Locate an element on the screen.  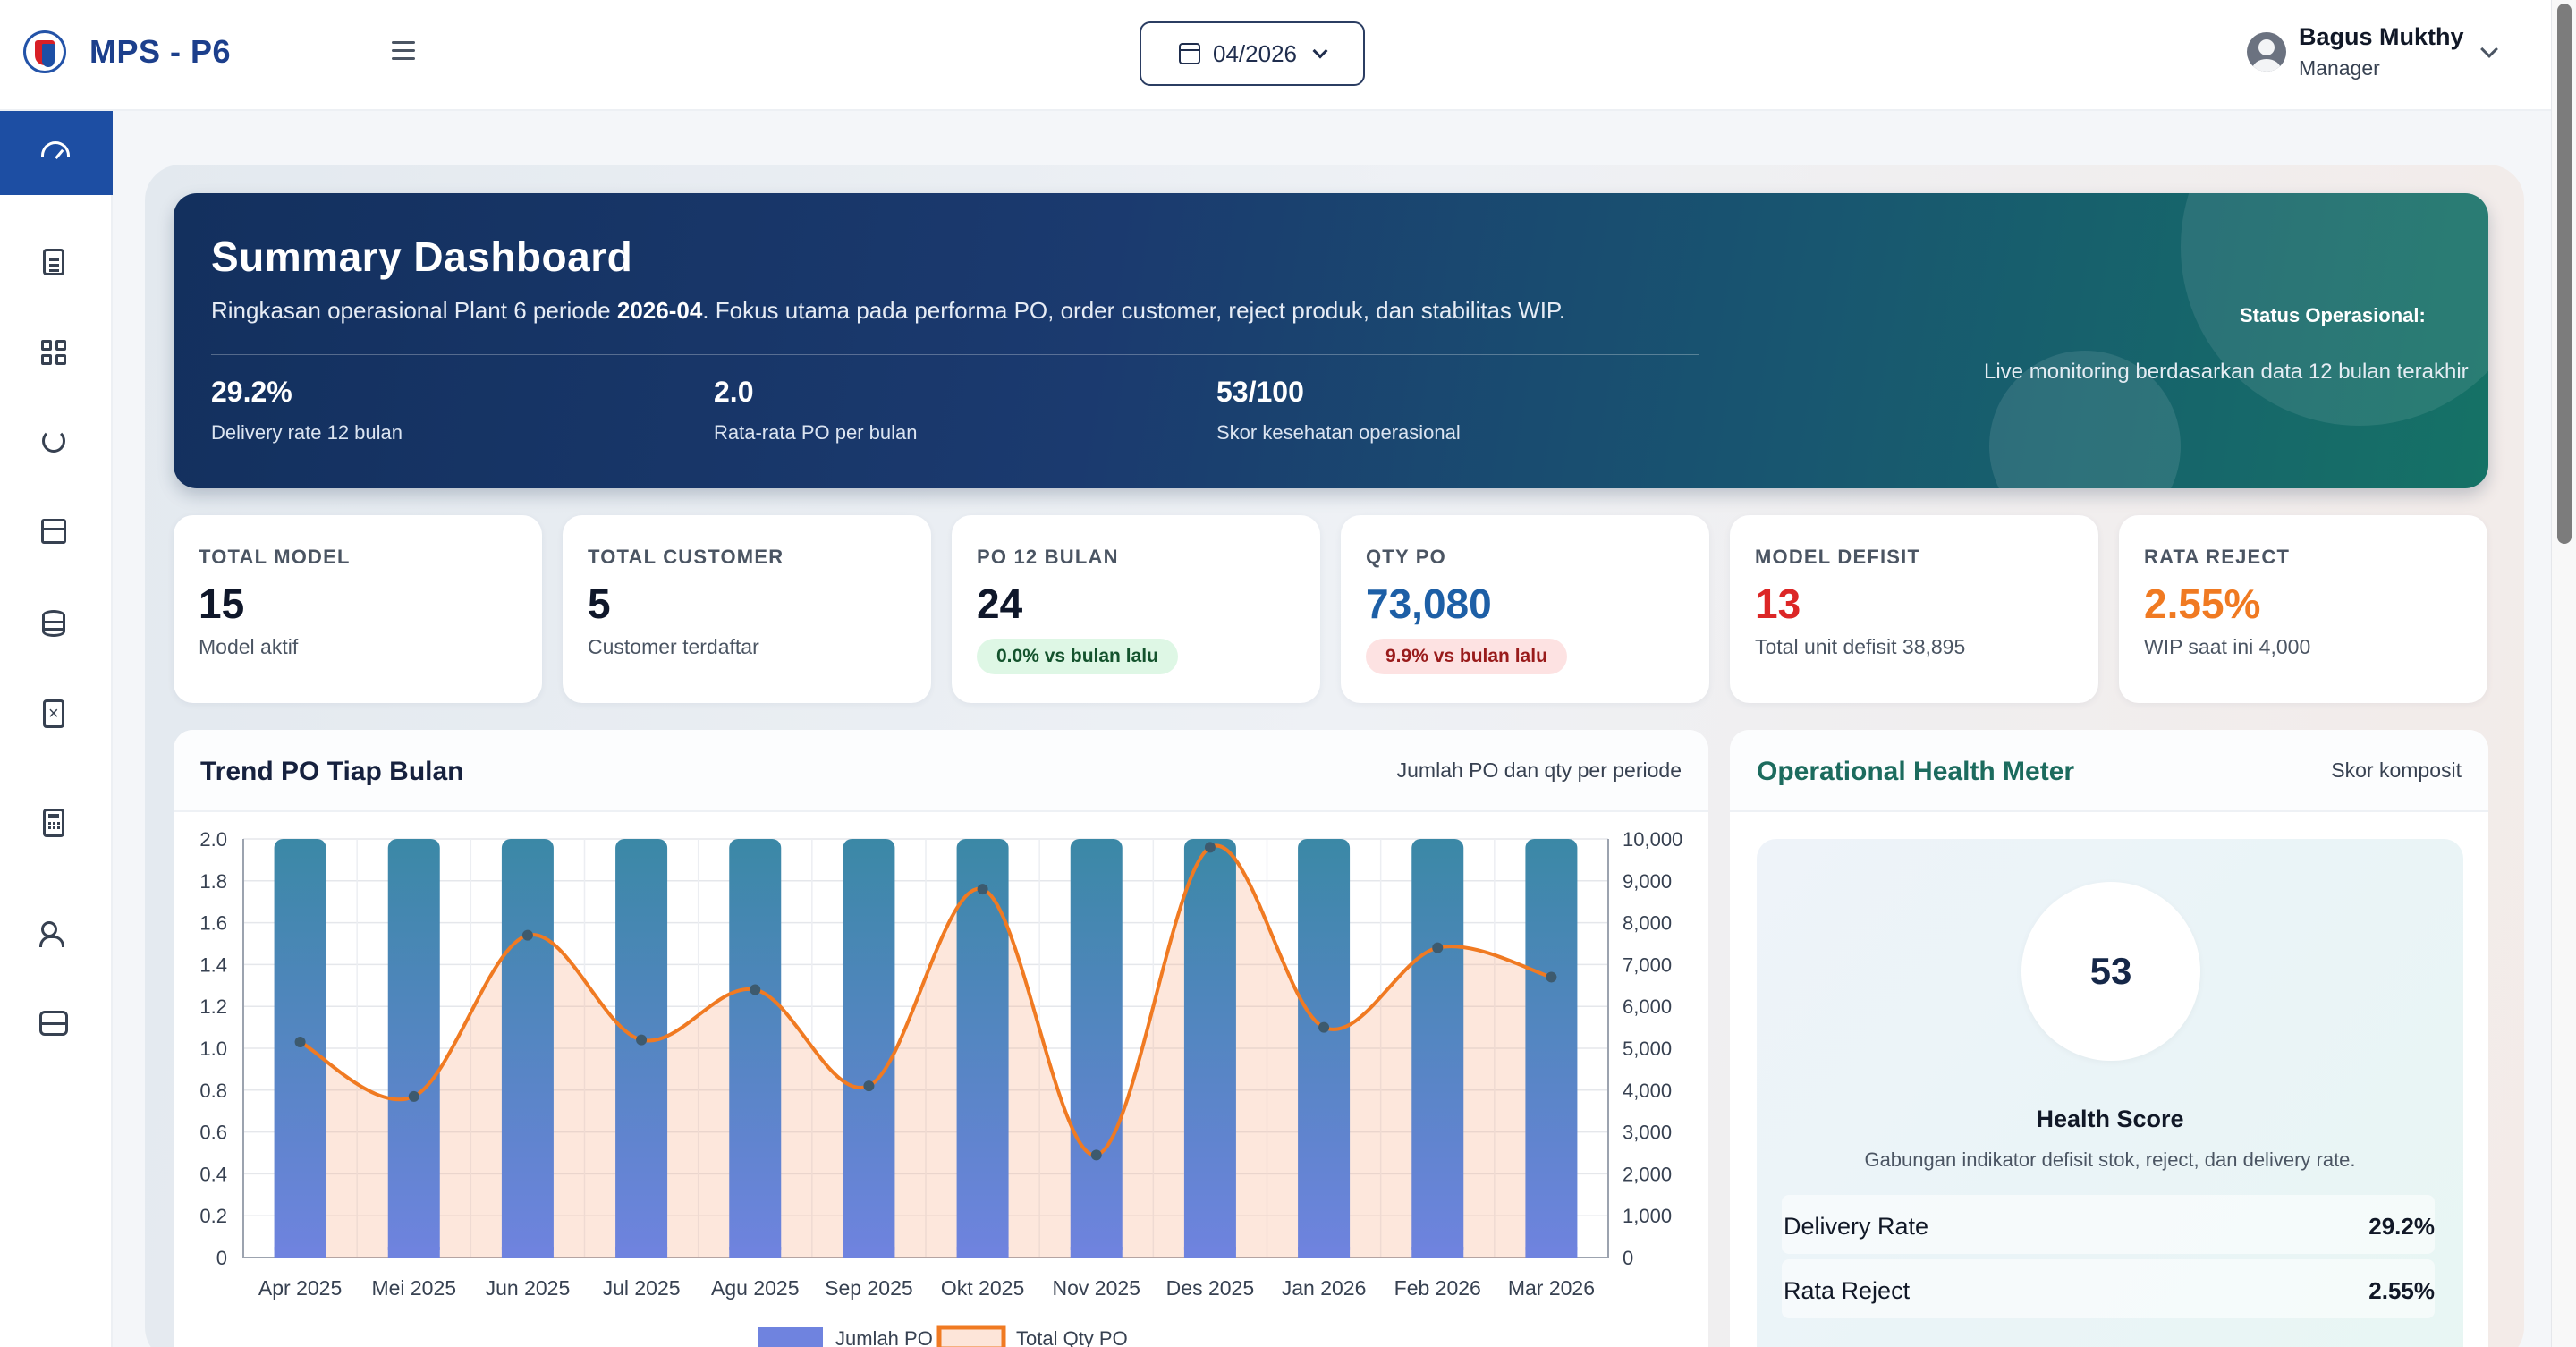
x-tick-label: Okt 2025 is located at coordinates (982, 1288).